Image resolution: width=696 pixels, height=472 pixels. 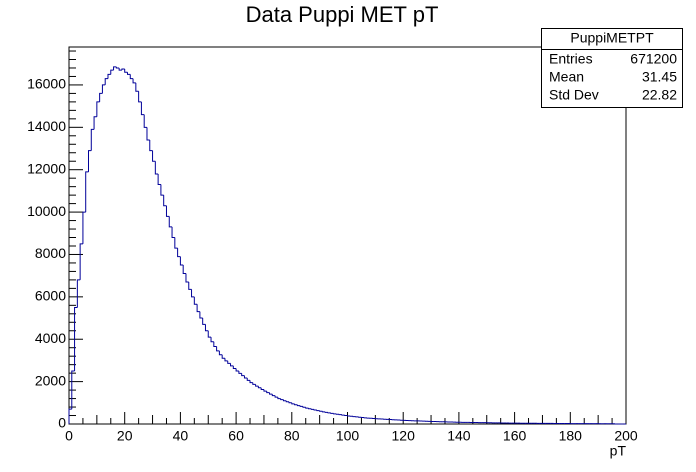 What do you see at coordinates (574, 95) in the screenshot?
I see `stats-label: Std Dev` at bounding box center [574, 95].